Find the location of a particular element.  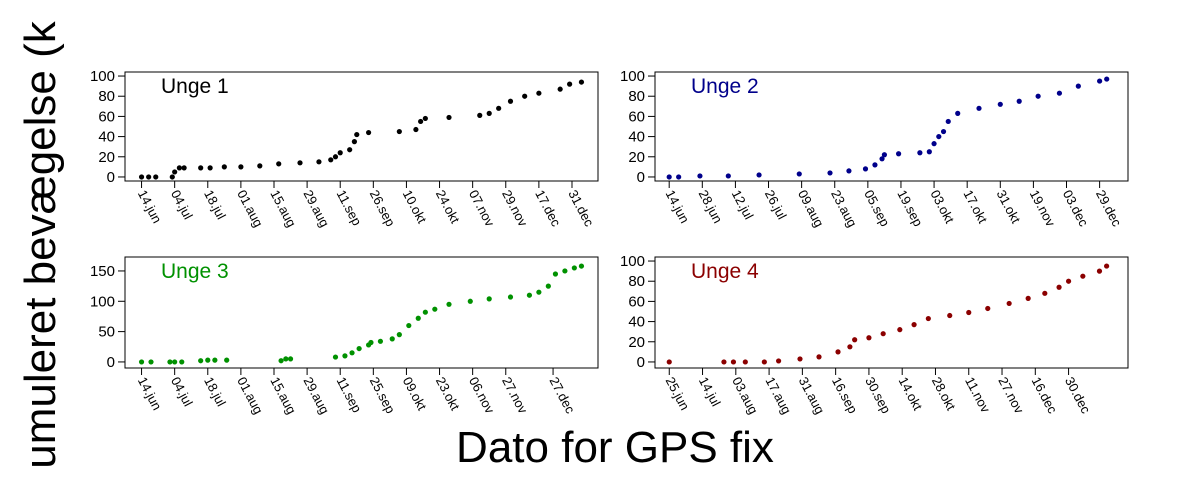

x-tick-label: 03.dec is located at coordinates (1076, 208).